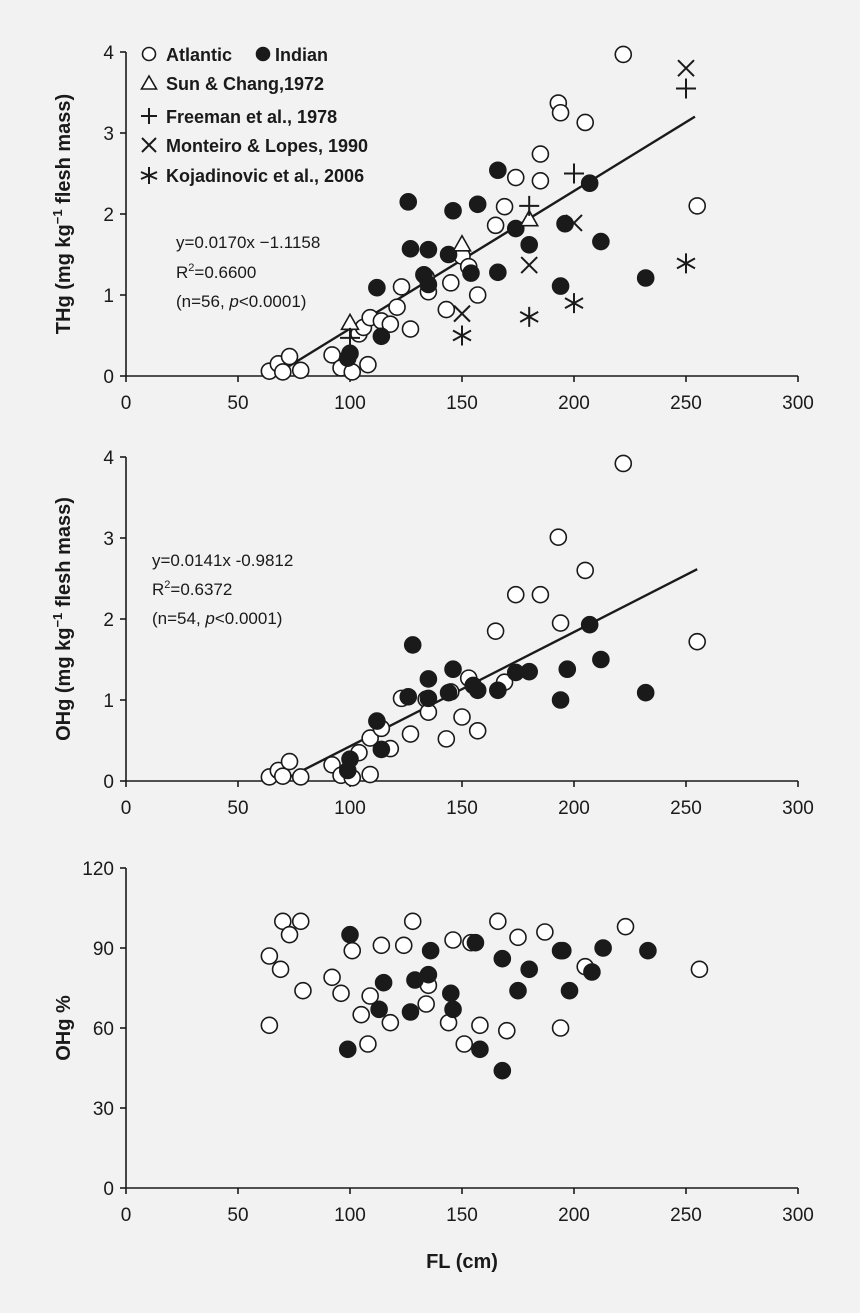 The width and height of the screenshot is (860, 1313). I want to click on series-cross, so click(574, 191).